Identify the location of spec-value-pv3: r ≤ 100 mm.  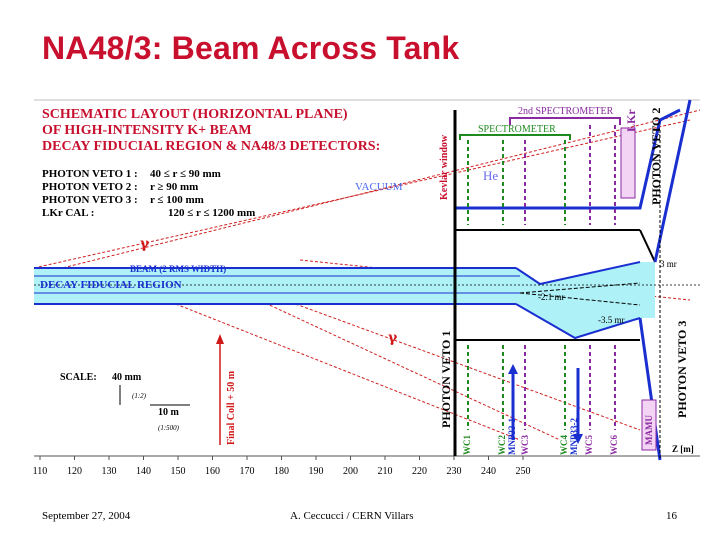
(177, 200).